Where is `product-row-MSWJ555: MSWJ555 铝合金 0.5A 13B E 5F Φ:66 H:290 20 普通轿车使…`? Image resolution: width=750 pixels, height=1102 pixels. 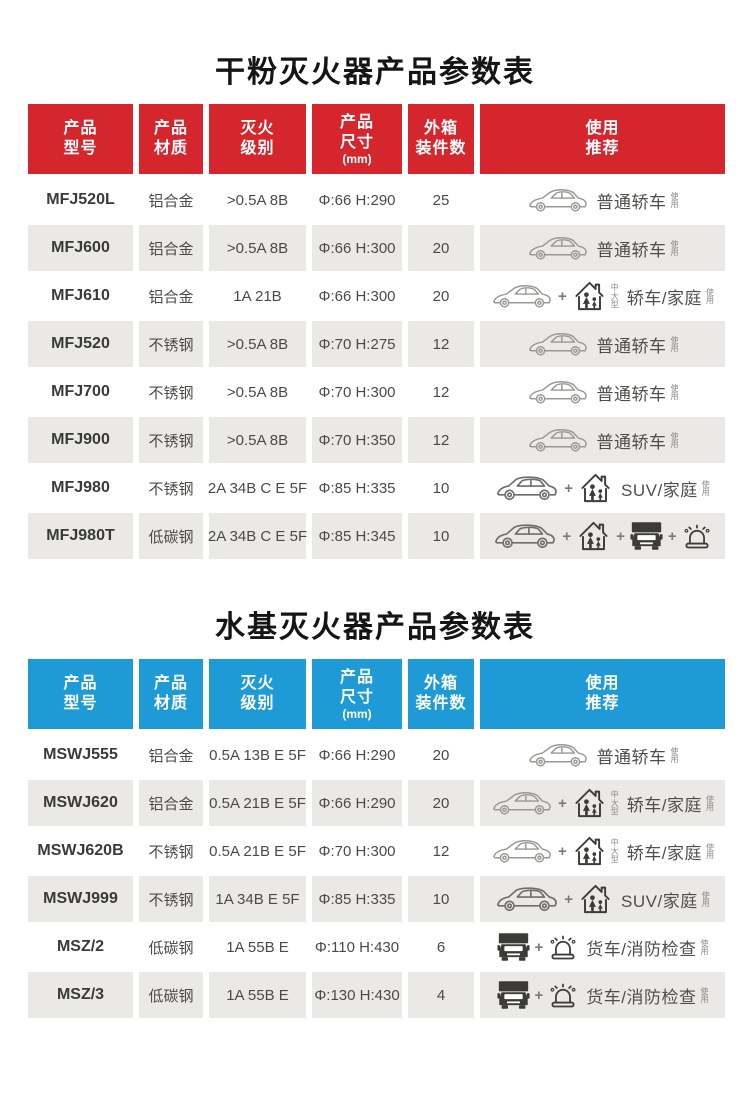 product-row-MSWJ555: MSWJ555 铝合金 0.5A 13B E 5F Φ:66 H:290 20 普通轿车使… is located at coordinates (389, 755).